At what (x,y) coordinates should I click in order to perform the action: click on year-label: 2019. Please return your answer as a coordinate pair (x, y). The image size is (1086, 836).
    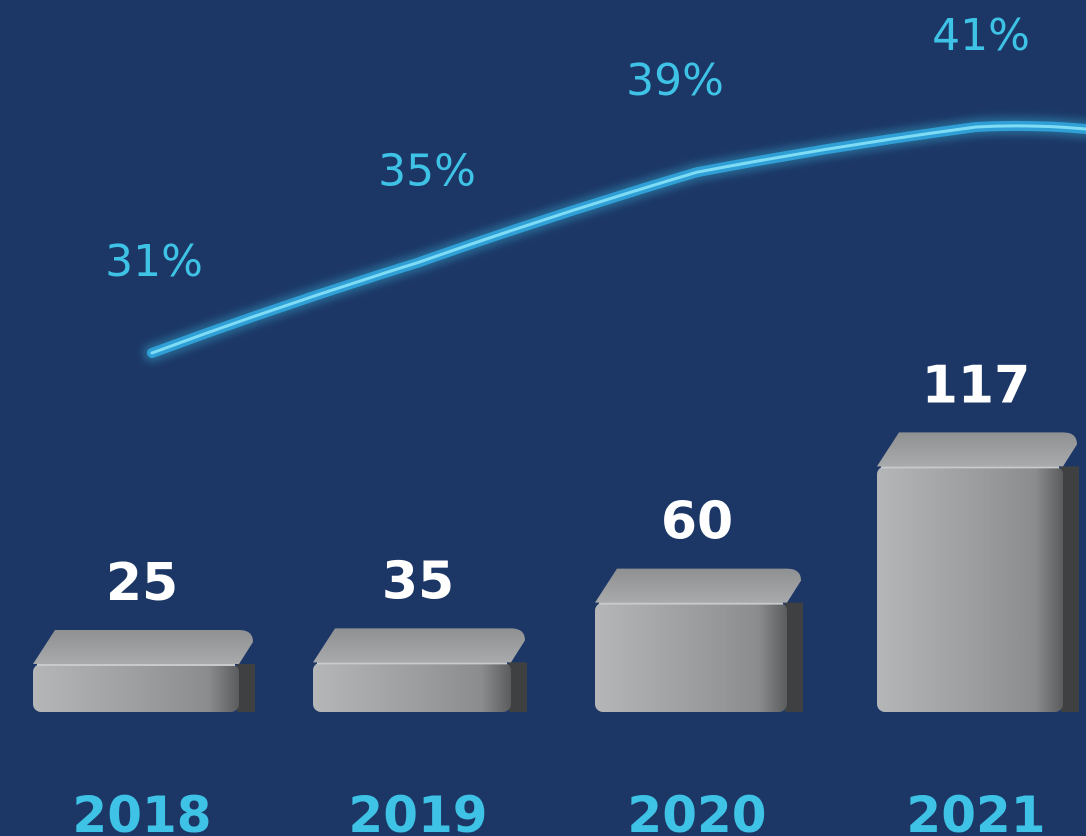
    Looking at the image, I should click on (417, 811).